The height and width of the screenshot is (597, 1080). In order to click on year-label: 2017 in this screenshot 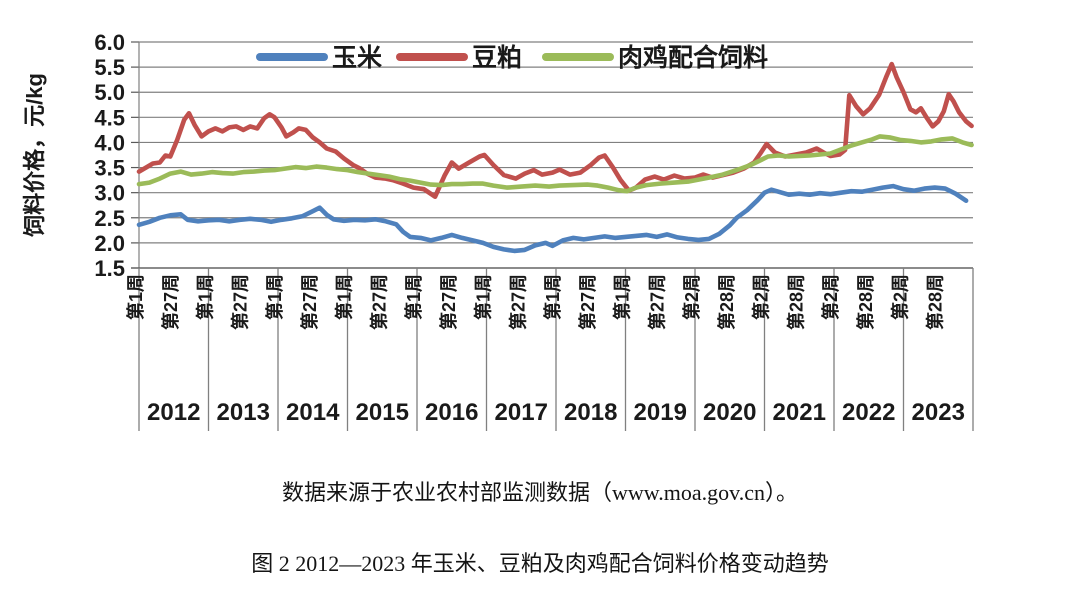, I will do `click(521, 412)`.